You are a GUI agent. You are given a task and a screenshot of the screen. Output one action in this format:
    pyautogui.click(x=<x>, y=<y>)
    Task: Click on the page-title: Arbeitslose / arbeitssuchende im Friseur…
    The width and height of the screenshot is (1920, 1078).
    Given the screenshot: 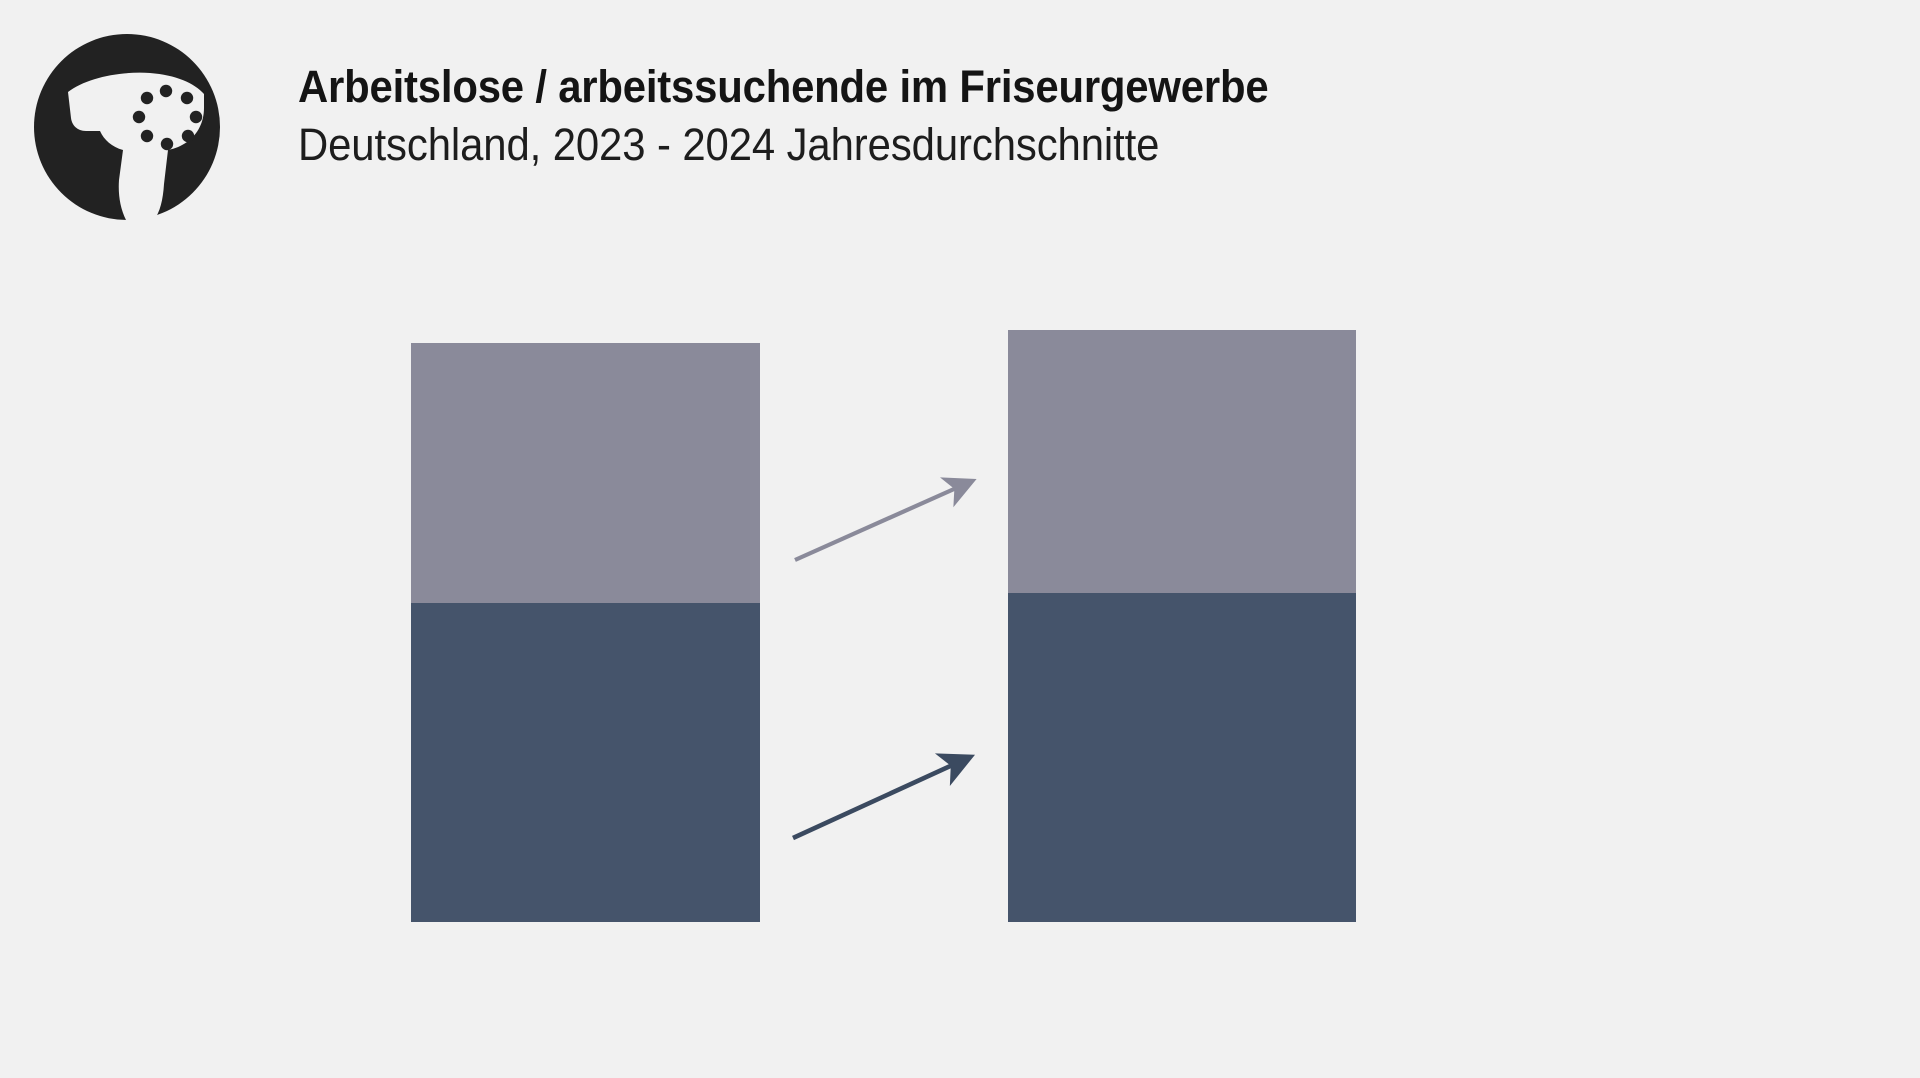 What is the action you would take?
    pyautogui.click(x=783, y=86)
    